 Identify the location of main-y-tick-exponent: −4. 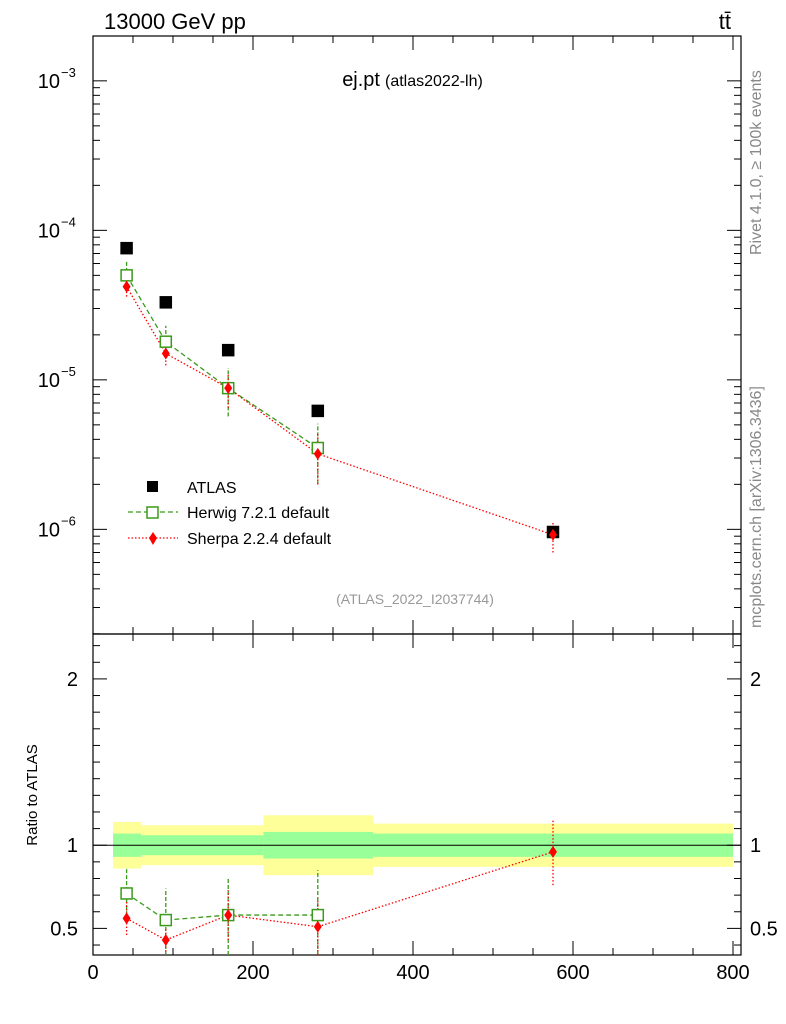
(68, 221).